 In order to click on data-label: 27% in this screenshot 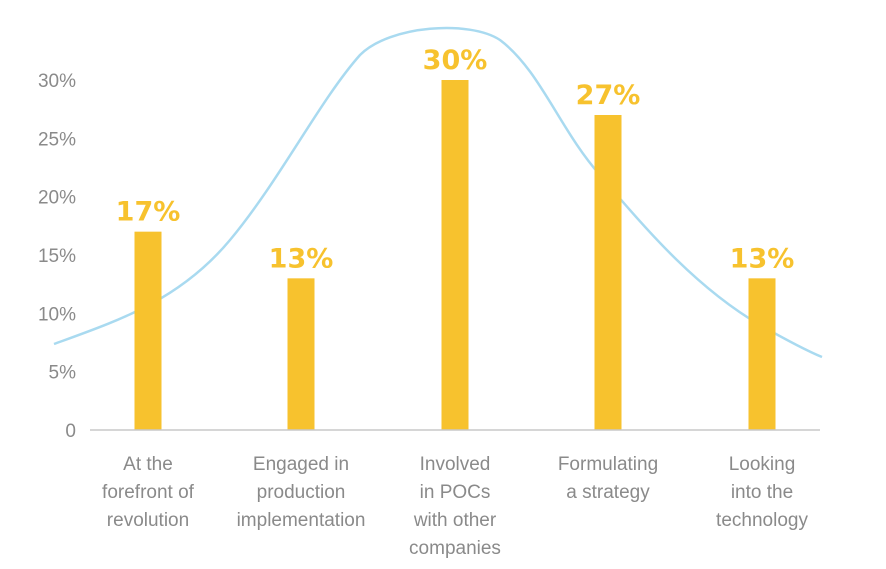, I will do `click(608, 95)`.